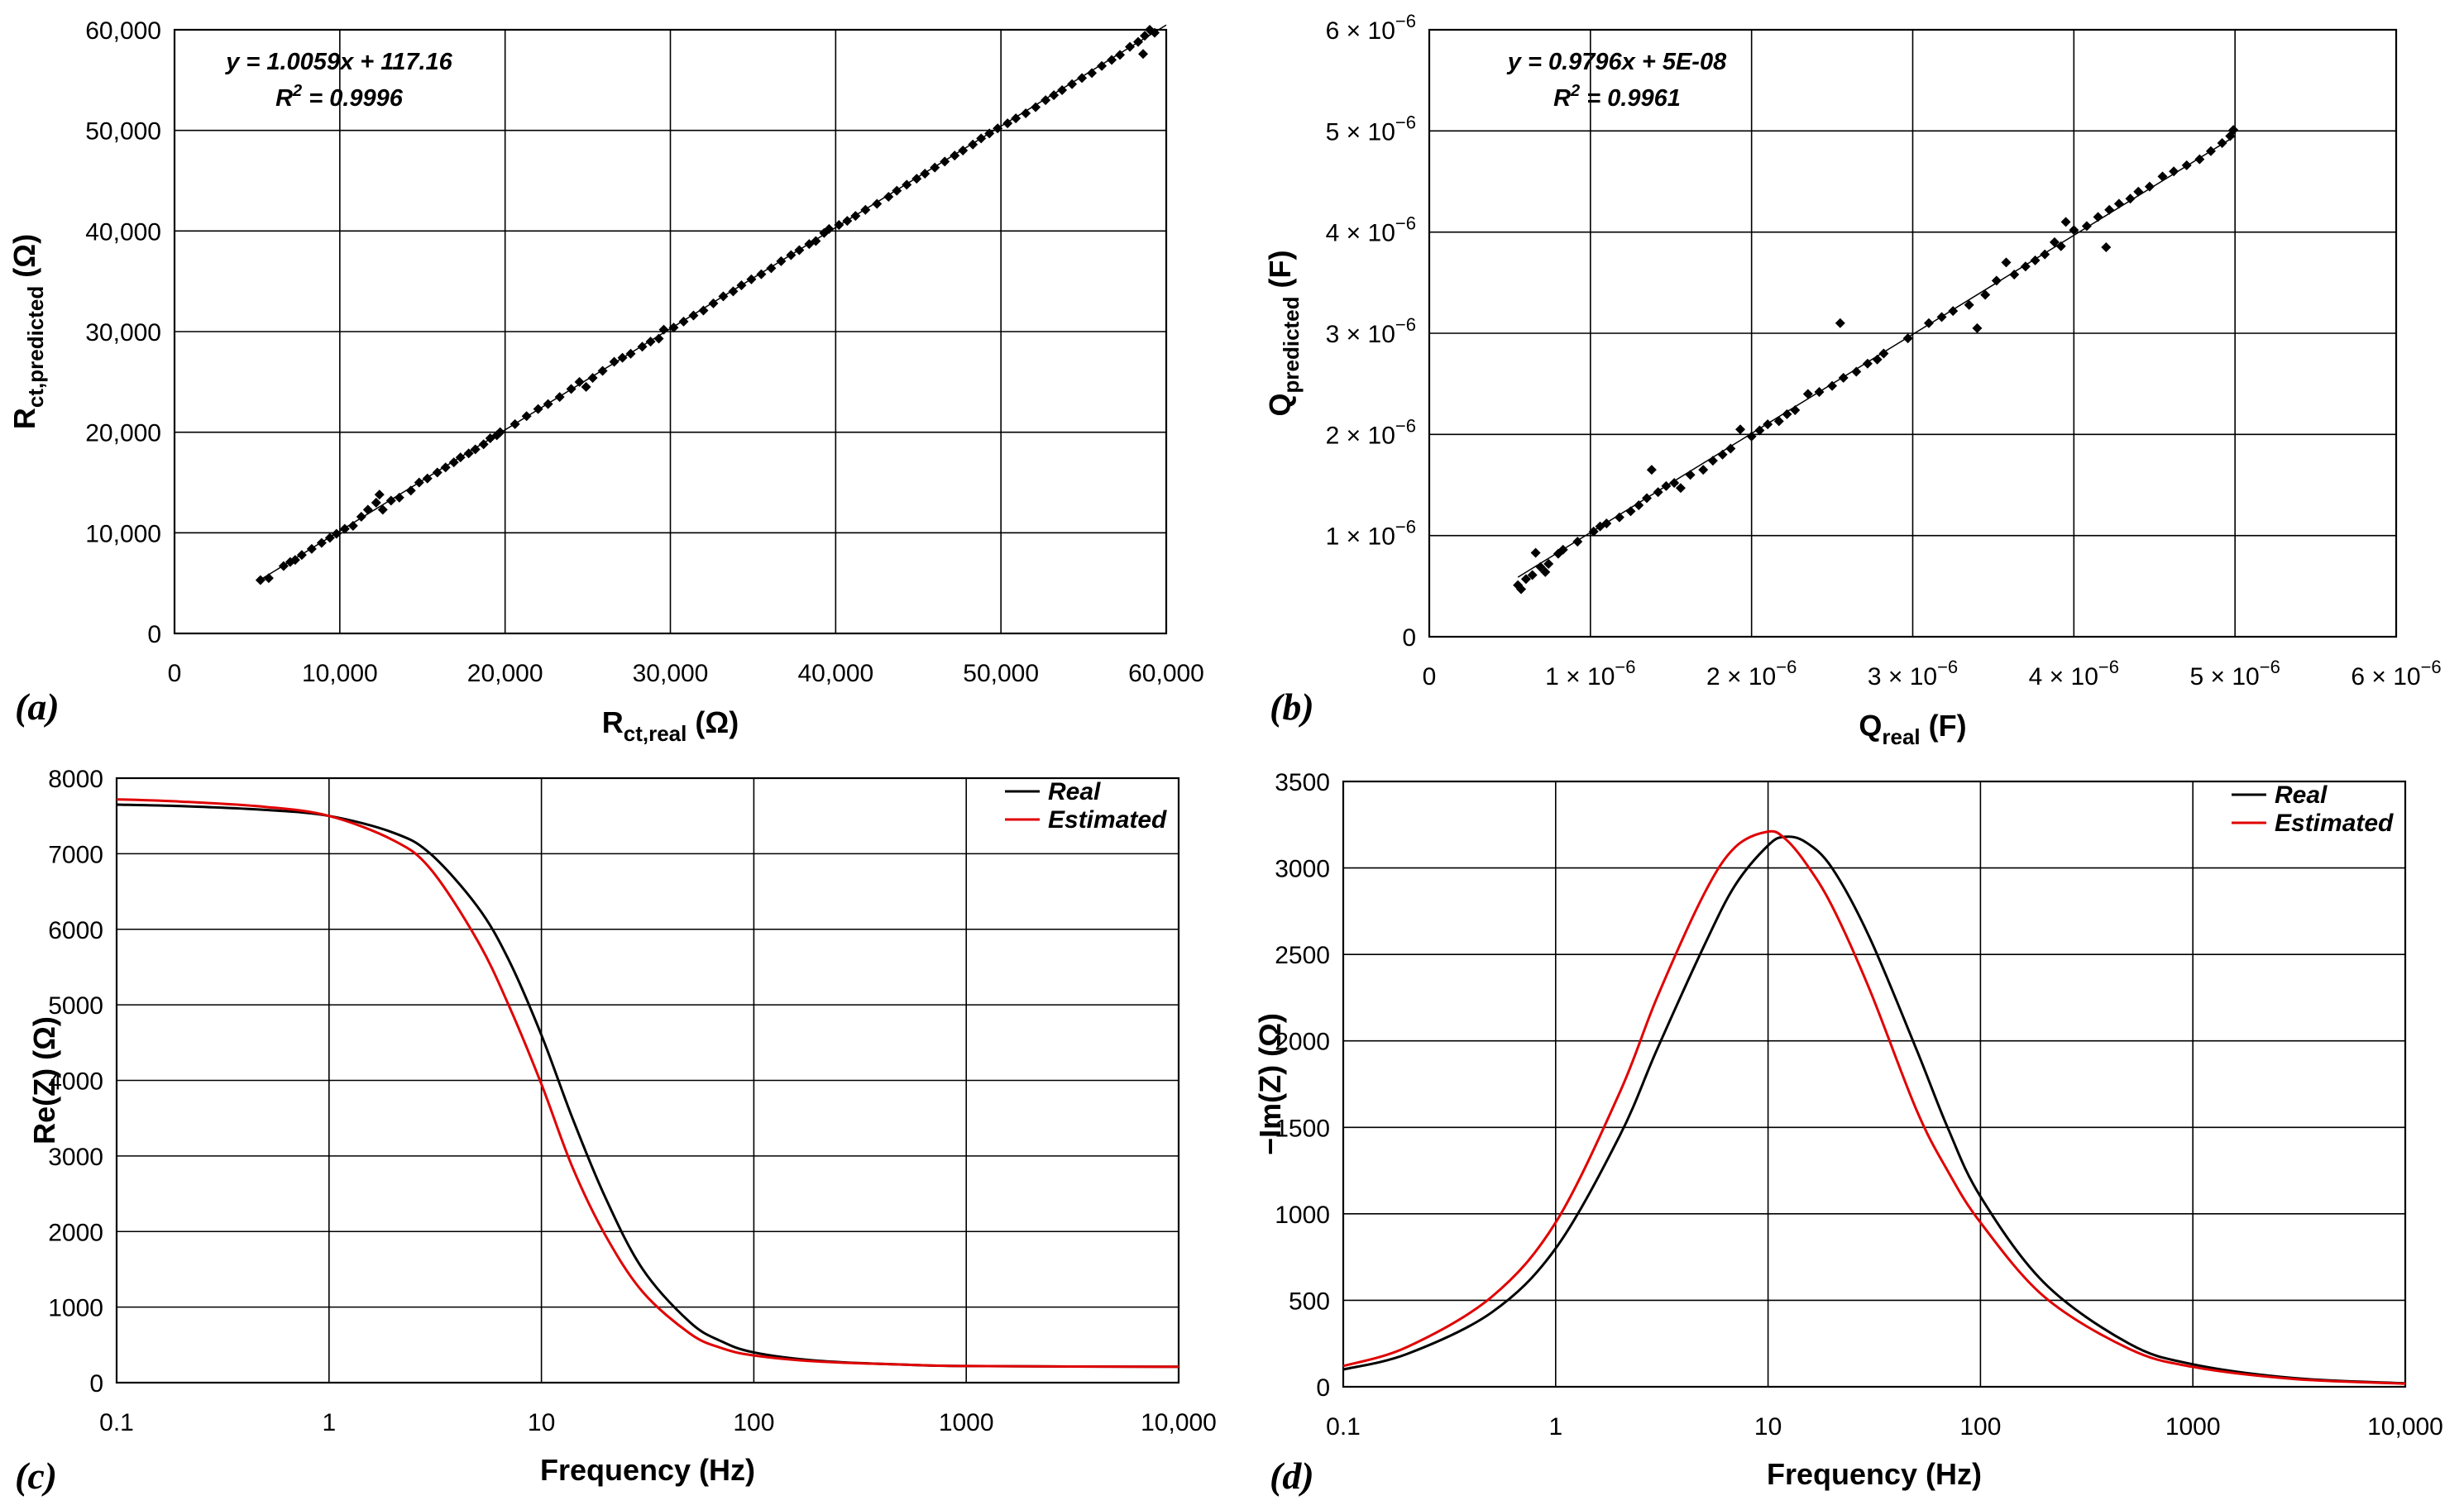 Image resolution: width=2464 pixels, height=1510 pixels. I want to click on panel-label: (a), so click(37, 707).